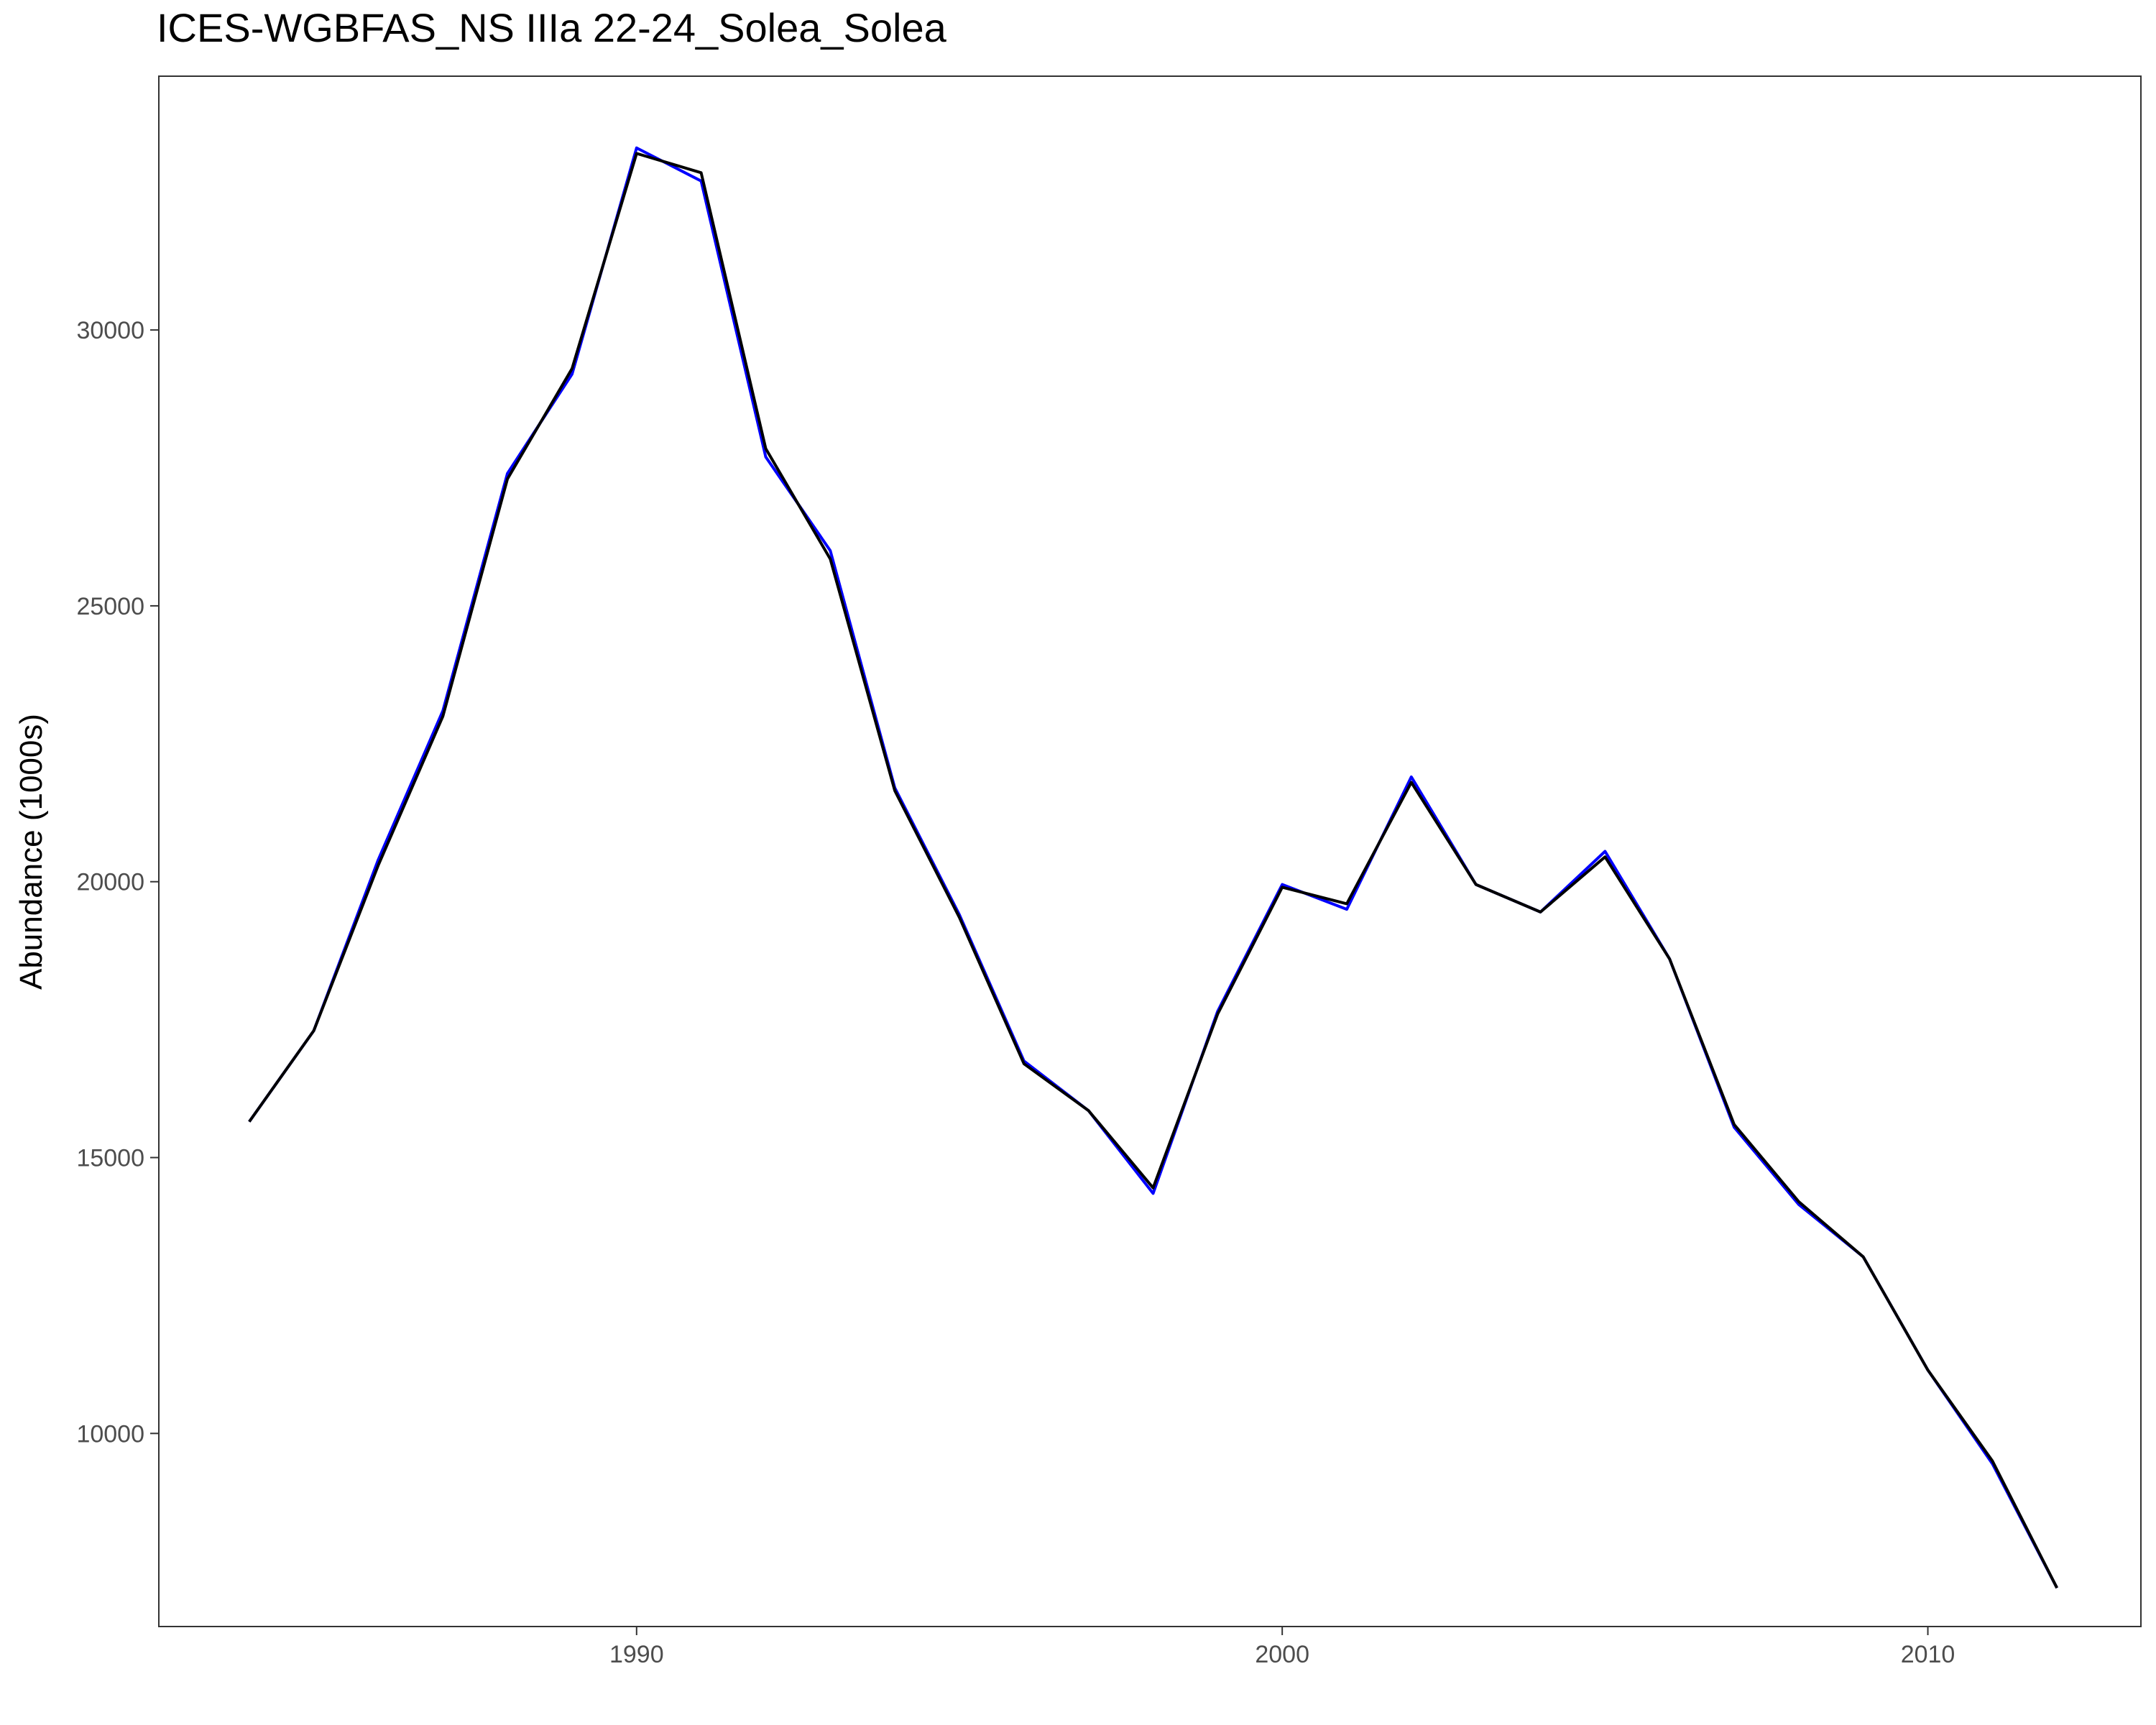  I want to click on y-tick-label: 30000, so click(110, 330).